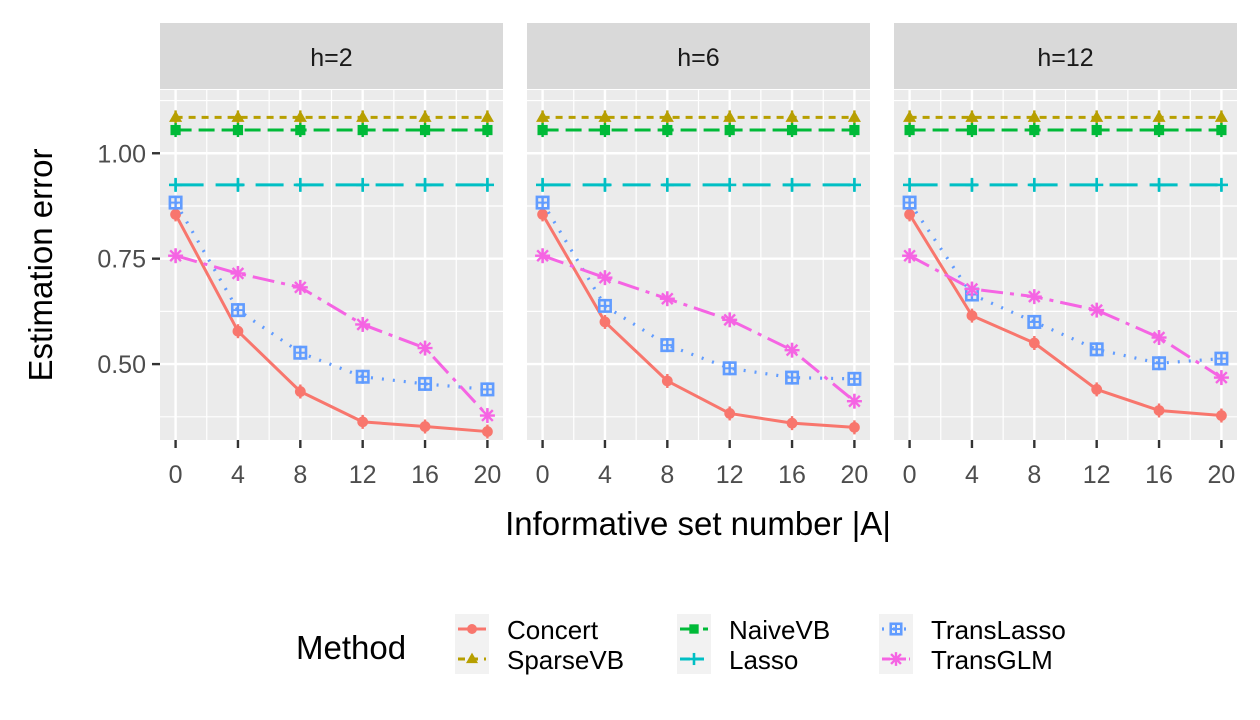  What do you see at coordinates (698, 523) in the screenshot?
I see `x-axis-title: Informative set number |A|` at bounding box center [698, 523].